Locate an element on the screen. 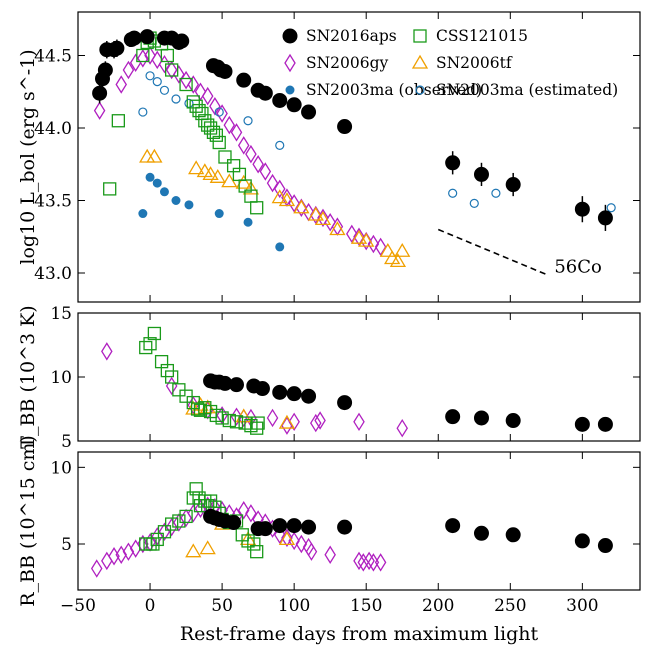 This screenshot has width=654, height=654. y-tick-label-tbb: 15 is located at coordinates (61, 314).